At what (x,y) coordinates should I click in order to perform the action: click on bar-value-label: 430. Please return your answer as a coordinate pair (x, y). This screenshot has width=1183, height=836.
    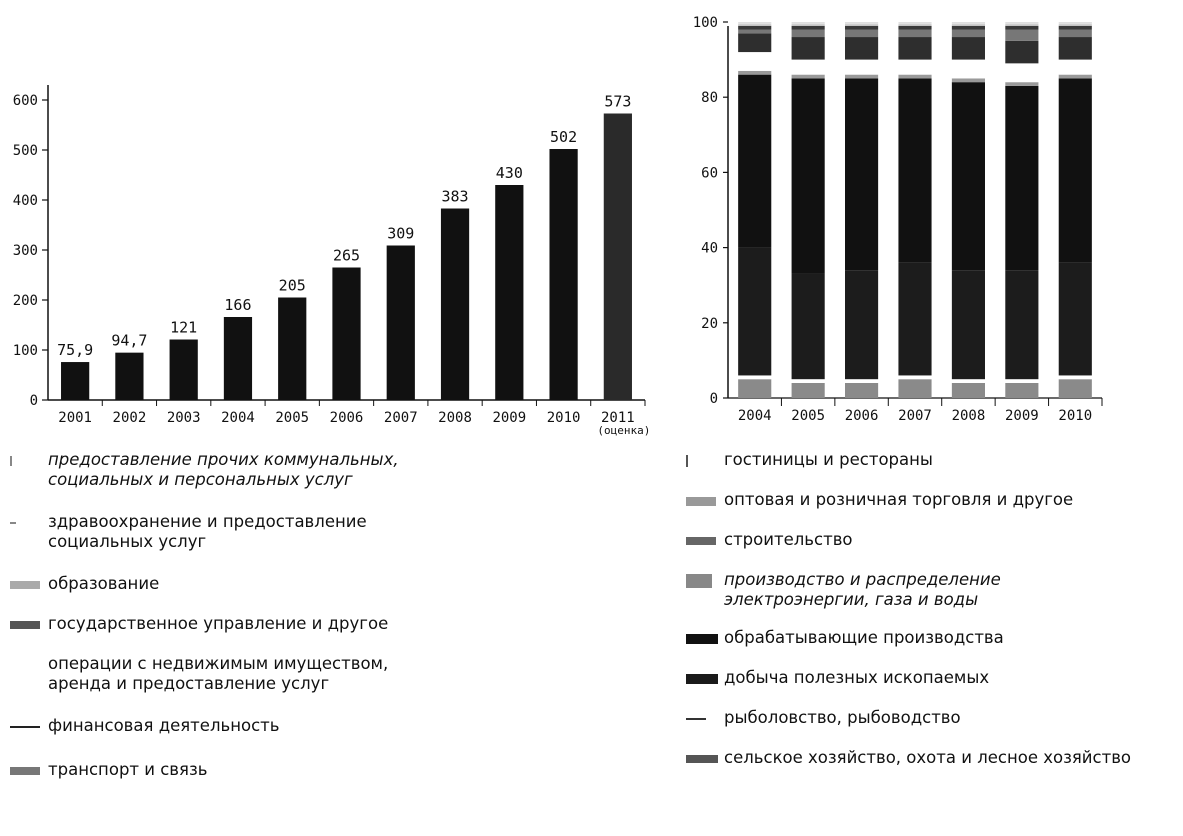
    Looking at the image, I should click on (509, 173).